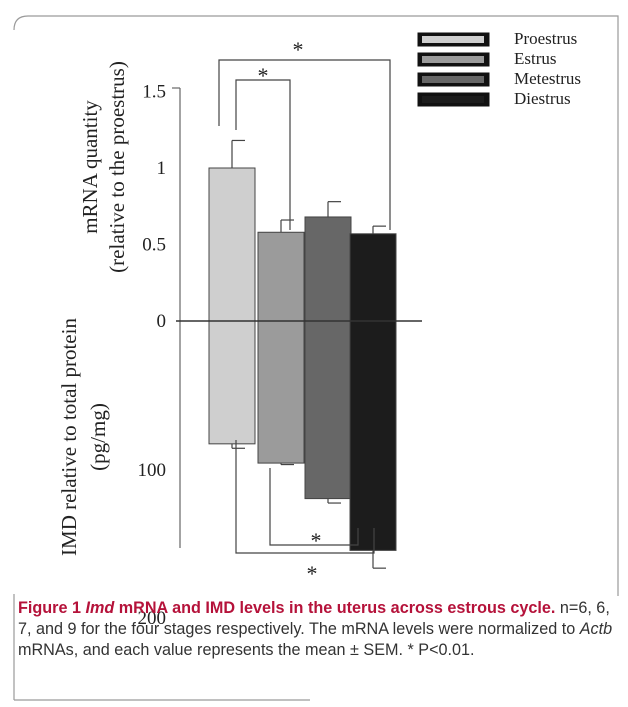  I want to click on y-axis-label-bottom-line1: IMD relative to total protein, so click(69, 437).